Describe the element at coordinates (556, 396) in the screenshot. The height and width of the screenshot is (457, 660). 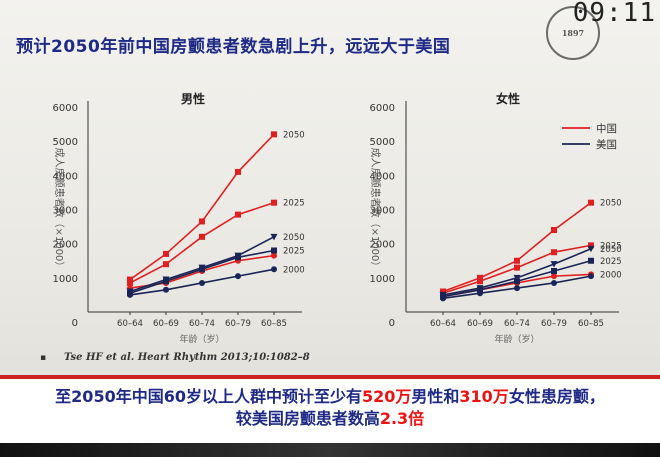
I see `banner-text: 女性患房颤，` at that location.